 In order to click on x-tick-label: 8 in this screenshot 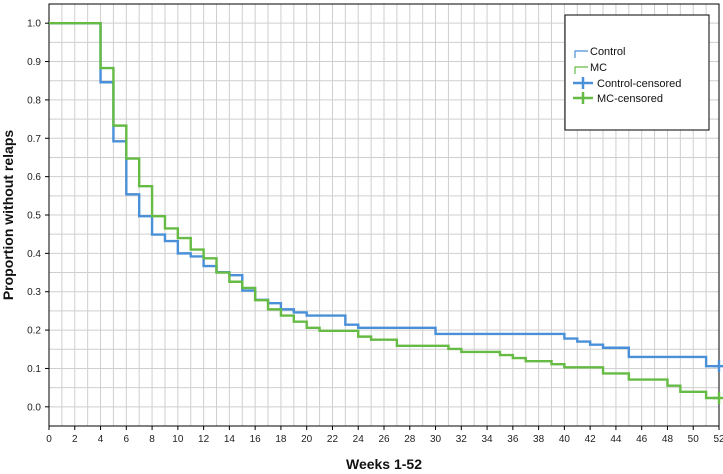, I will do `click(152, 439)`.